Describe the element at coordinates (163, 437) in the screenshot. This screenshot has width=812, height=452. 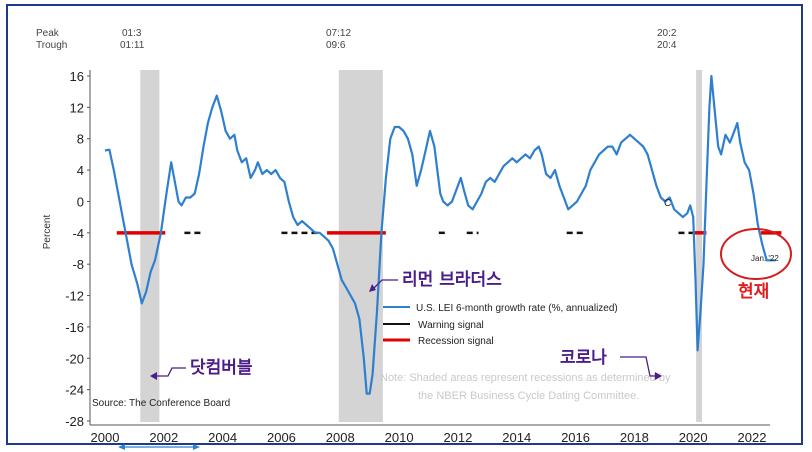
I see `x-tick-label: 2002` at that location.